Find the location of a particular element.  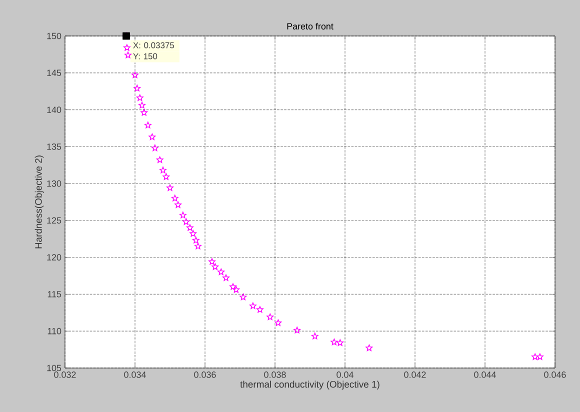

y-tick-label: 125 is located at coordinates (54, 220).